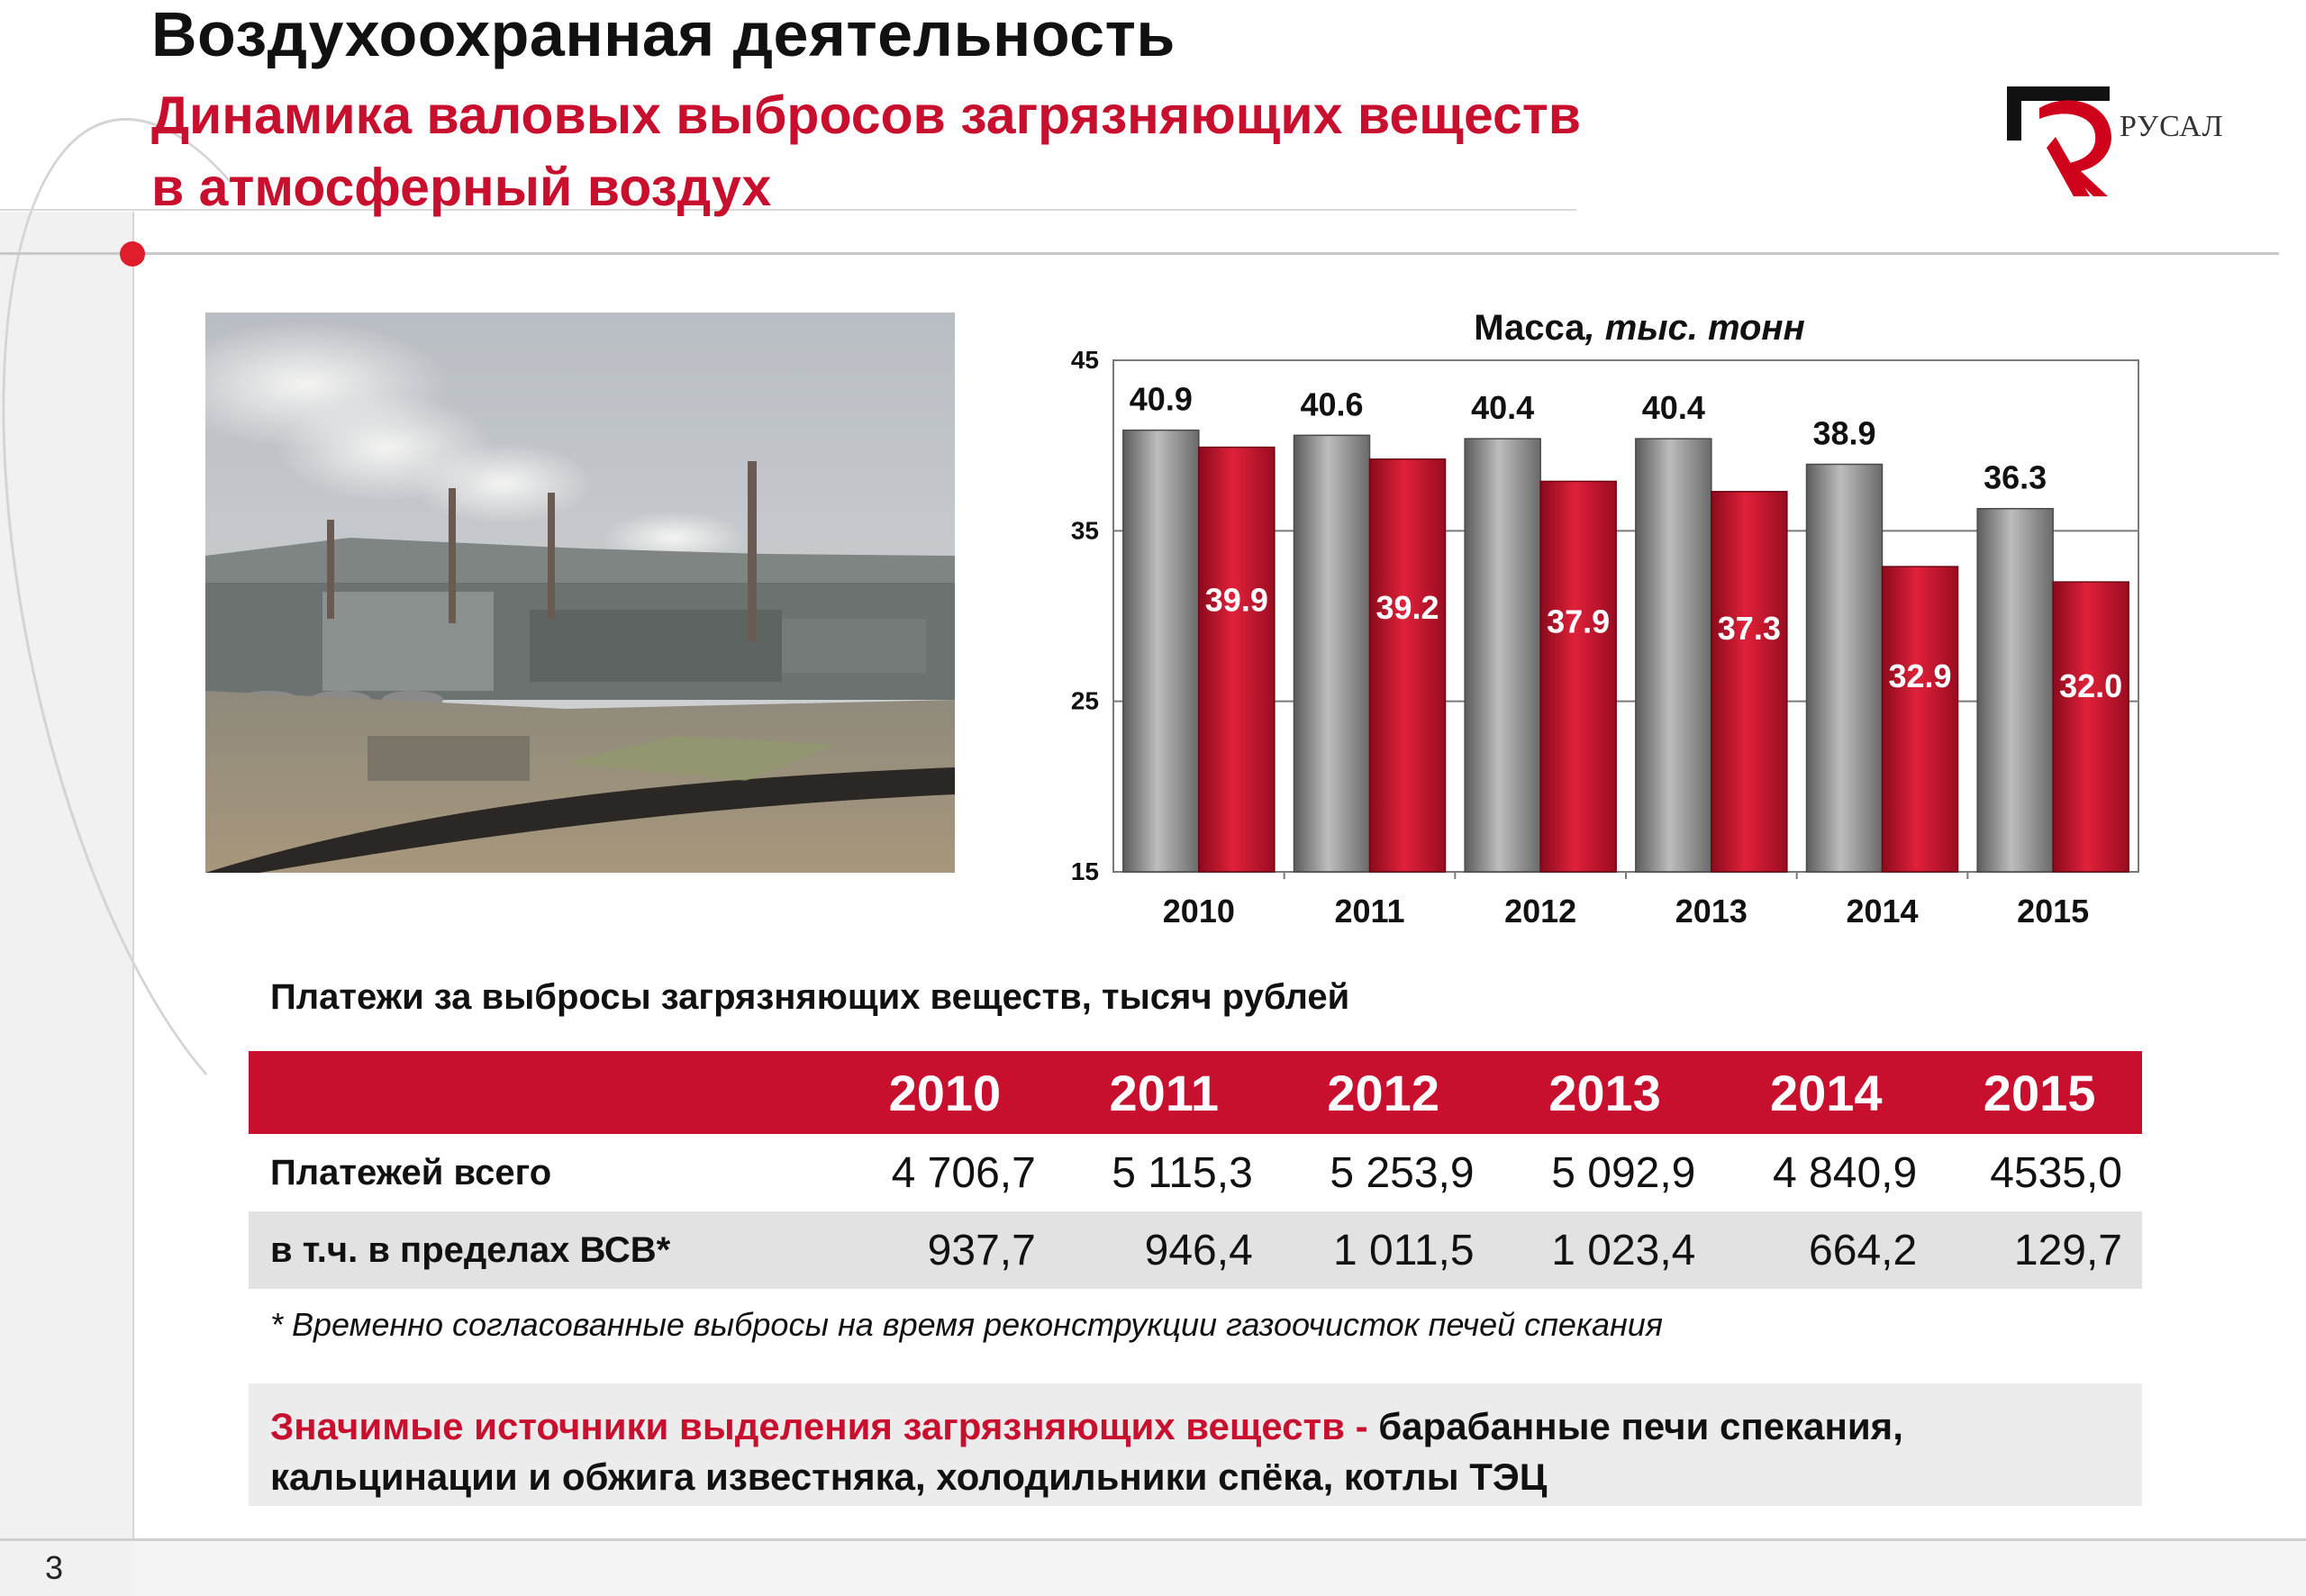 This screenshot has height=1596, width=2306. What do you see at coordinates (1085, 701) in the screenshot?
I see `y-tick-label: 25` at bounding box center [1085, 701].